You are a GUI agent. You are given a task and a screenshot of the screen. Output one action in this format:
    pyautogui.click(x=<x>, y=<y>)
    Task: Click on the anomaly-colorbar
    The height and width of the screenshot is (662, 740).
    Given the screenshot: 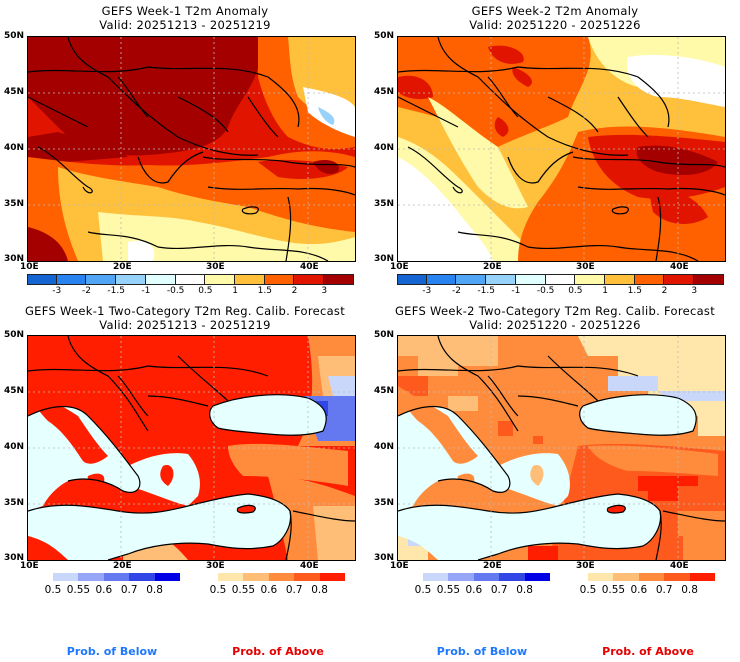 What is the action you would take?
    pyautogui.click(x=560, y=279)
    